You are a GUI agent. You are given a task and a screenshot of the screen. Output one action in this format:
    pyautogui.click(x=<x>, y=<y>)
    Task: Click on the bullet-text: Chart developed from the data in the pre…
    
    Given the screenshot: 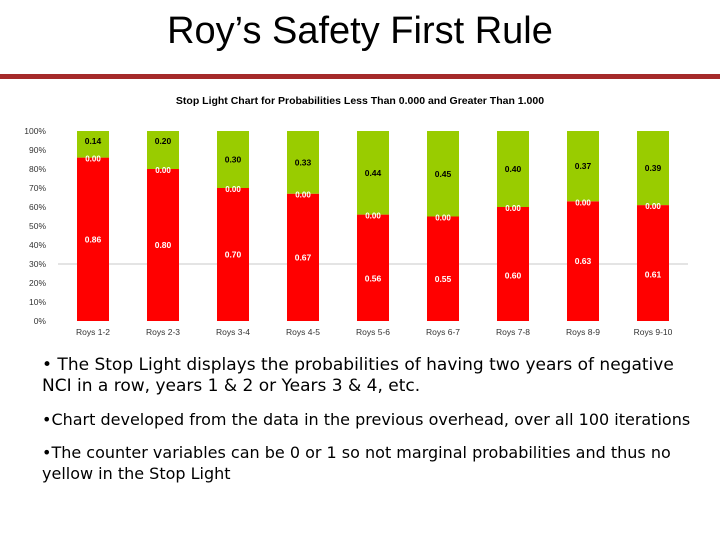 What is the action you would take?
    pyautogui.click(x=371, y=419)
    